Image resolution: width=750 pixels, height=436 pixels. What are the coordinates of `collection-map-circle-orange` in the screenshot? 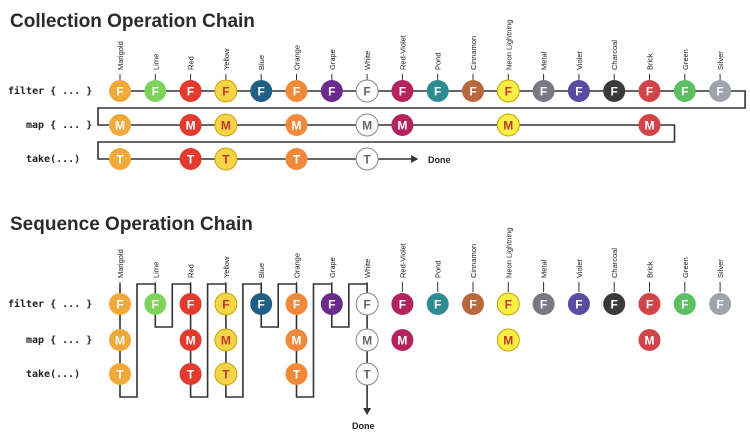 It's located at (296, 125).